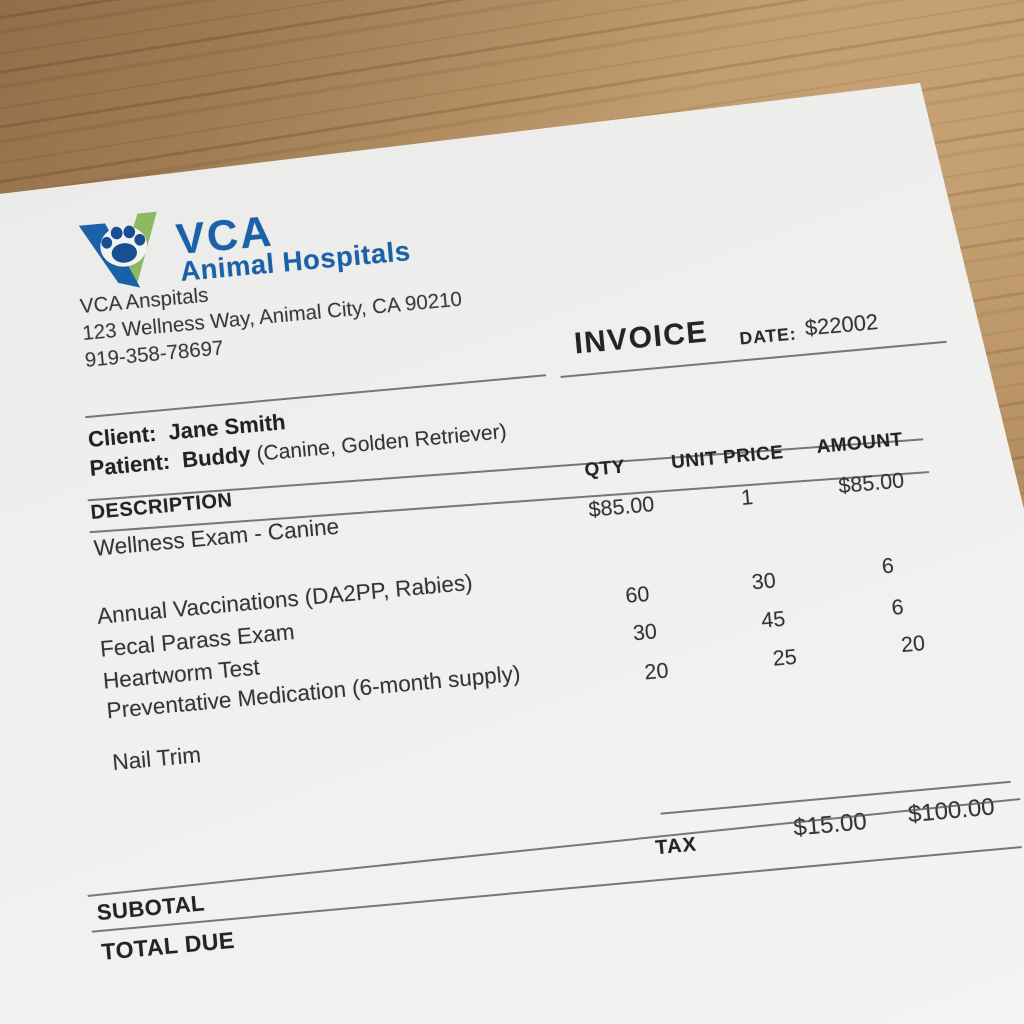 The width and height of the screenshot is (1024, 1024). I want to click on tax-label: TAX, so click(676, 846).